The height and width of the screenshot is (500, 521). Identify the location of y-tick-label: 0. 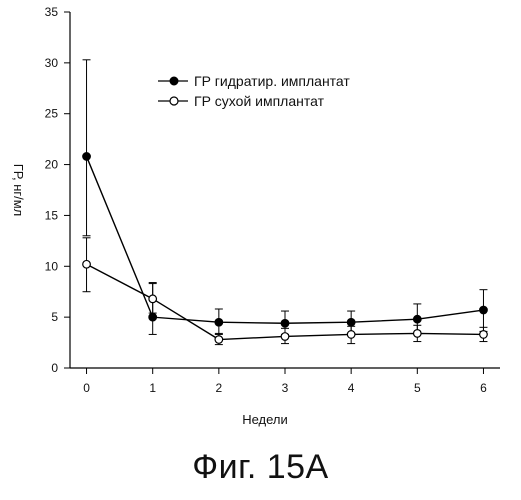
(54, 368).